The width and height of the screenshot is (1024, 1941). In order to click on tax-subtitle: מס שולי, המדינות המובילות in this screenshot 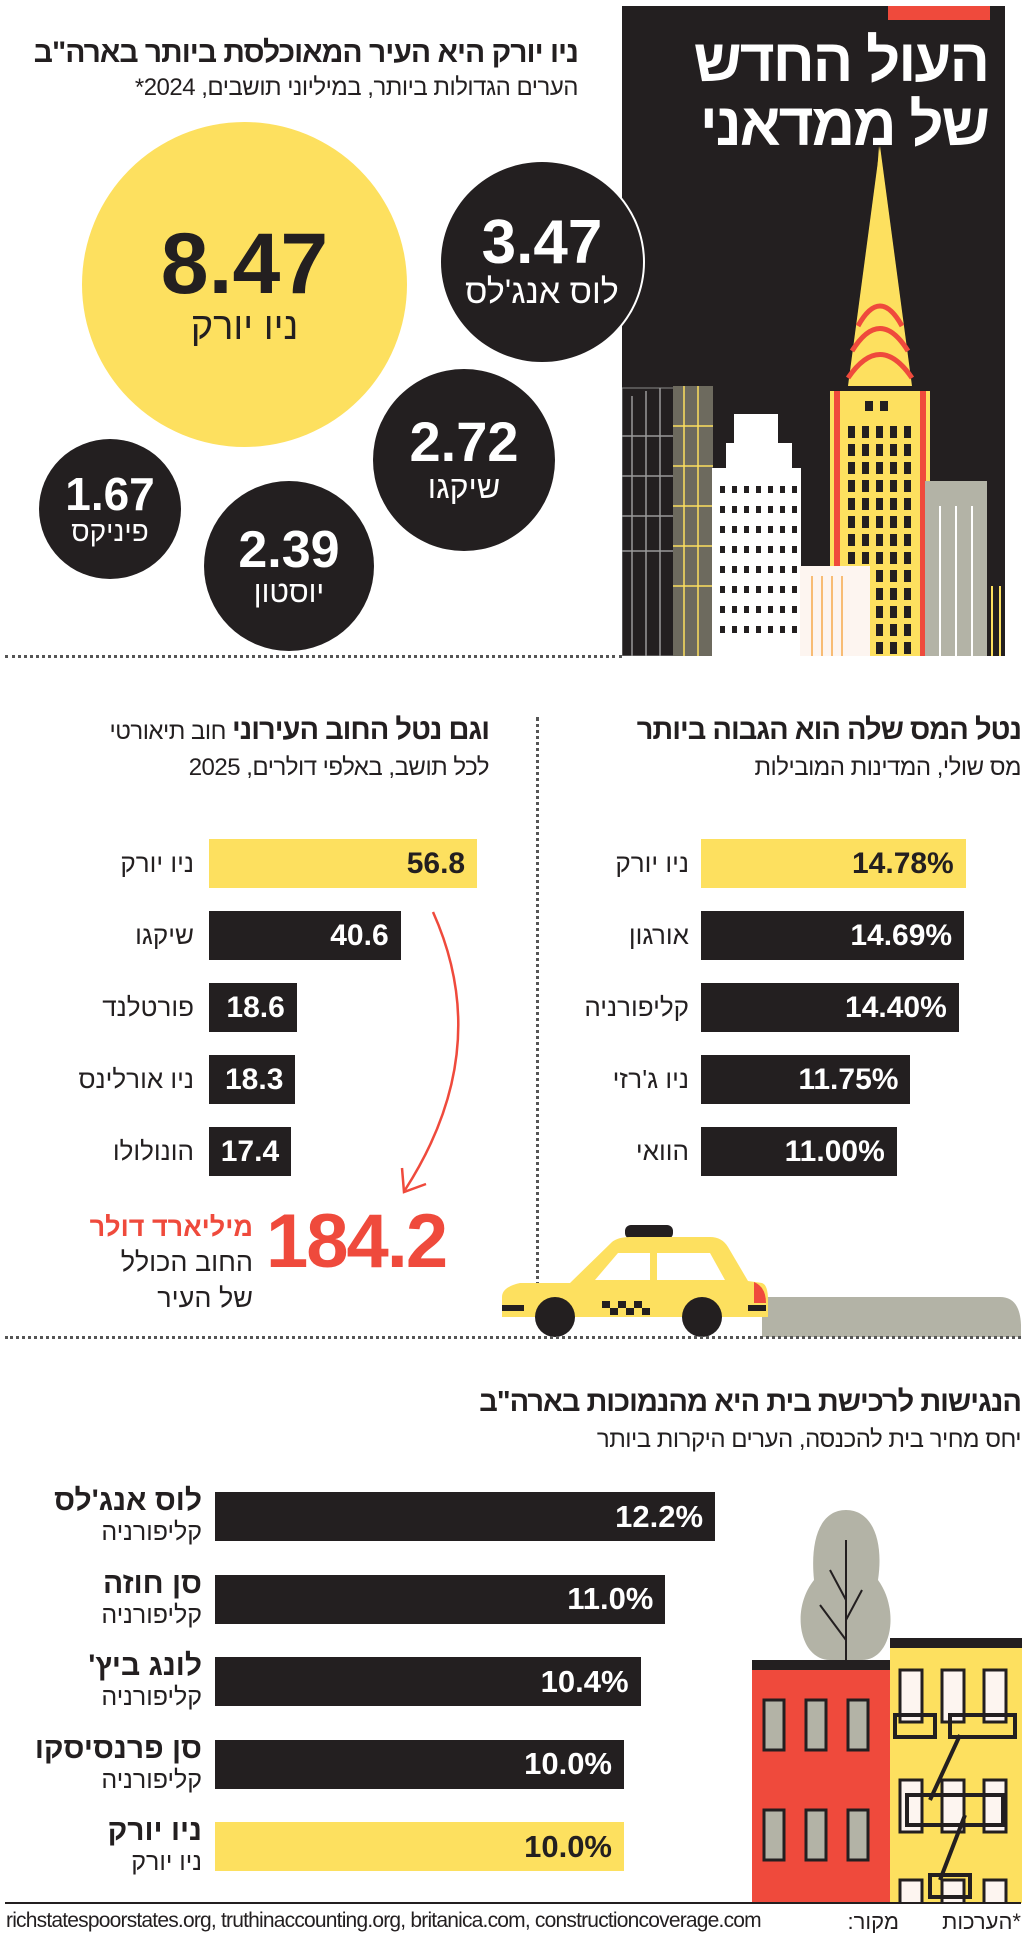, I will do `click(887, 767)`.